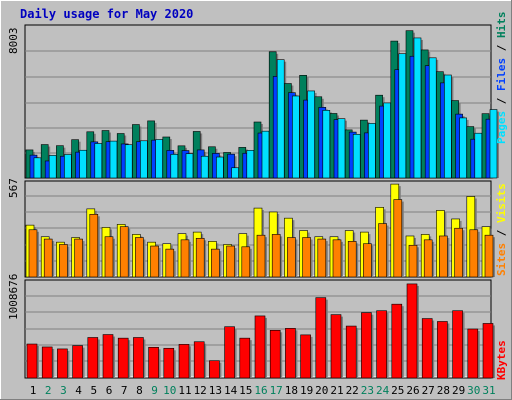  I want to click on x-tick-label: 18, so click(291, 390).